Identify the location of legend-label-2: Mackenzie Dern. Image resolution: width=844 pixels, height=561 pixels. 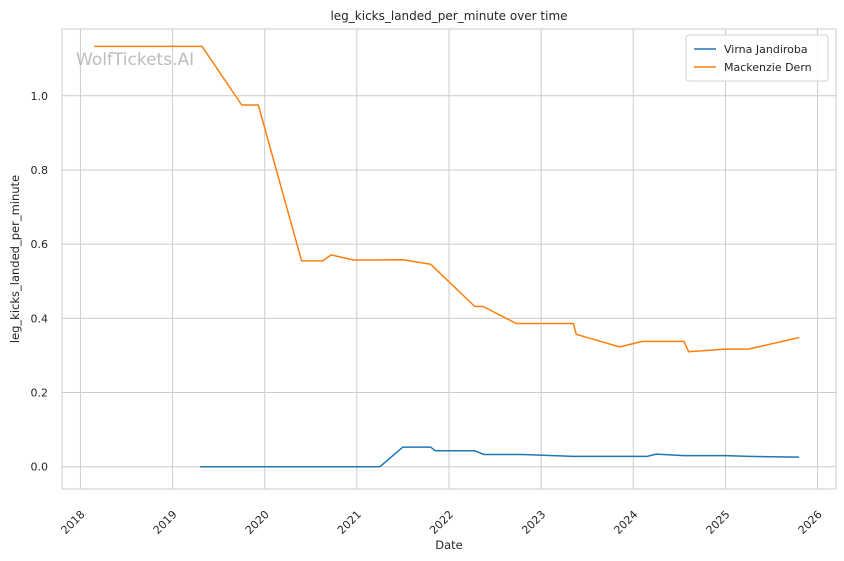
(768, 67).